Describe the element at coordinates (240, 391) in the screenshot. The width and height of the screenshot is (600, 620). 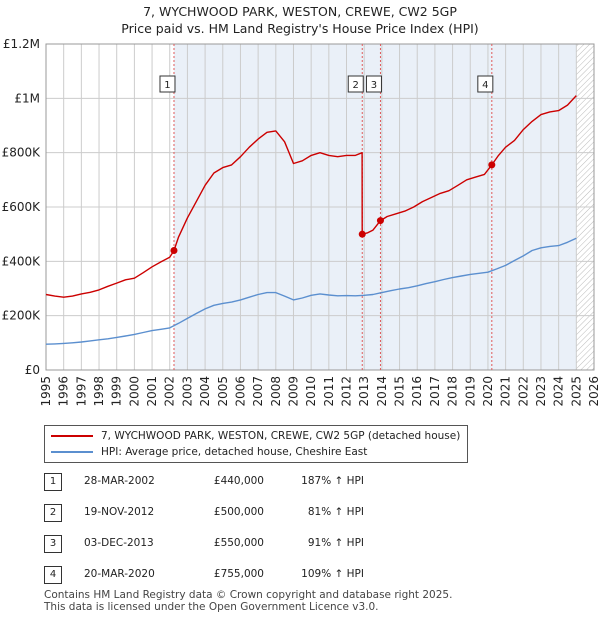
I see `x-tick-label: 2006` at that location.